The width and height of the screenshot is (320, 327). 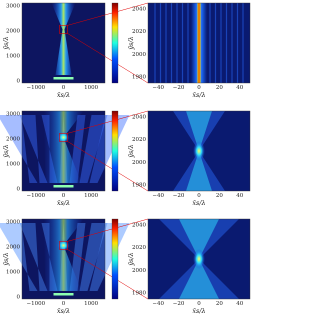 I want to click on main-stripe, so click(x=199, y=43).